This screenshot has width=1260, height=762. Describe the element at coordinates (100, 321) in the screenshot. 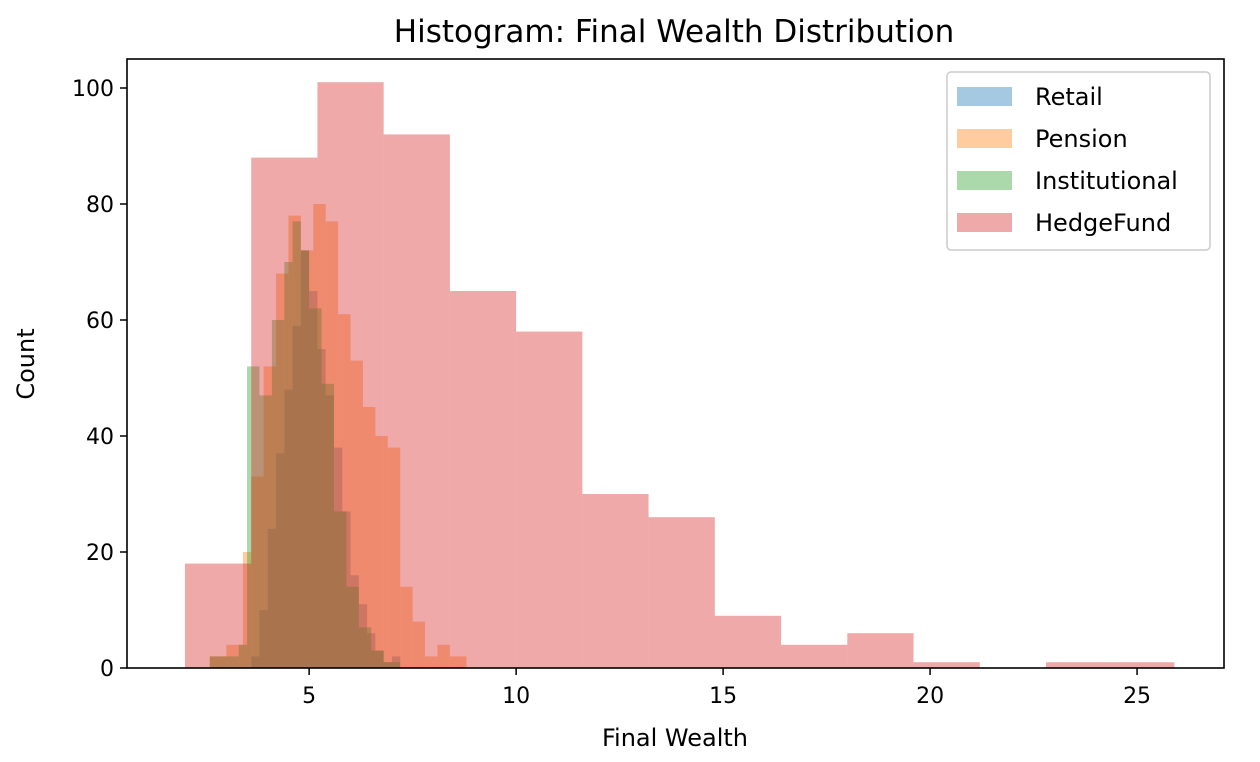

I see `y-tick-label: 60` at that location.